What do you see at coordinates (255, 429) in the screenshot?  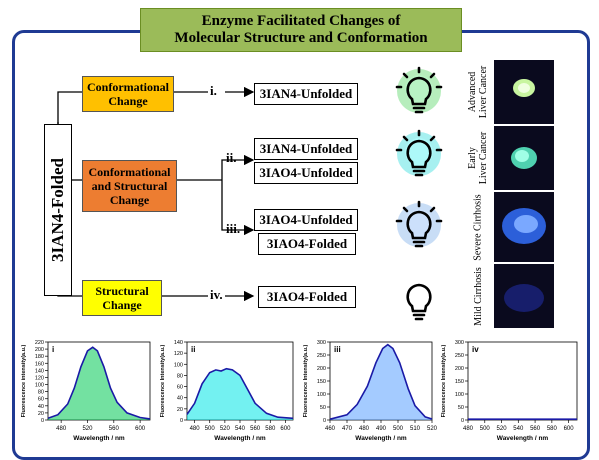 I see `x-tick-label: 560` at bounding box center [255, 429].